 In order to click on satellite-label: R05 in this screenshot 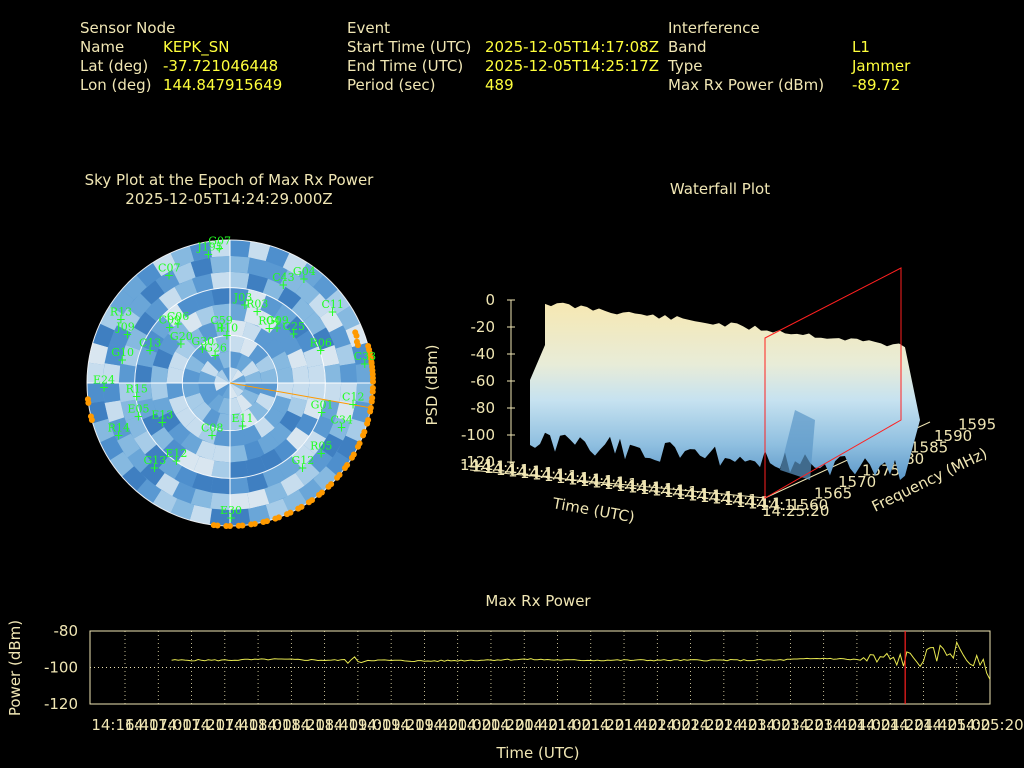, I will do `click(321, 445)`.